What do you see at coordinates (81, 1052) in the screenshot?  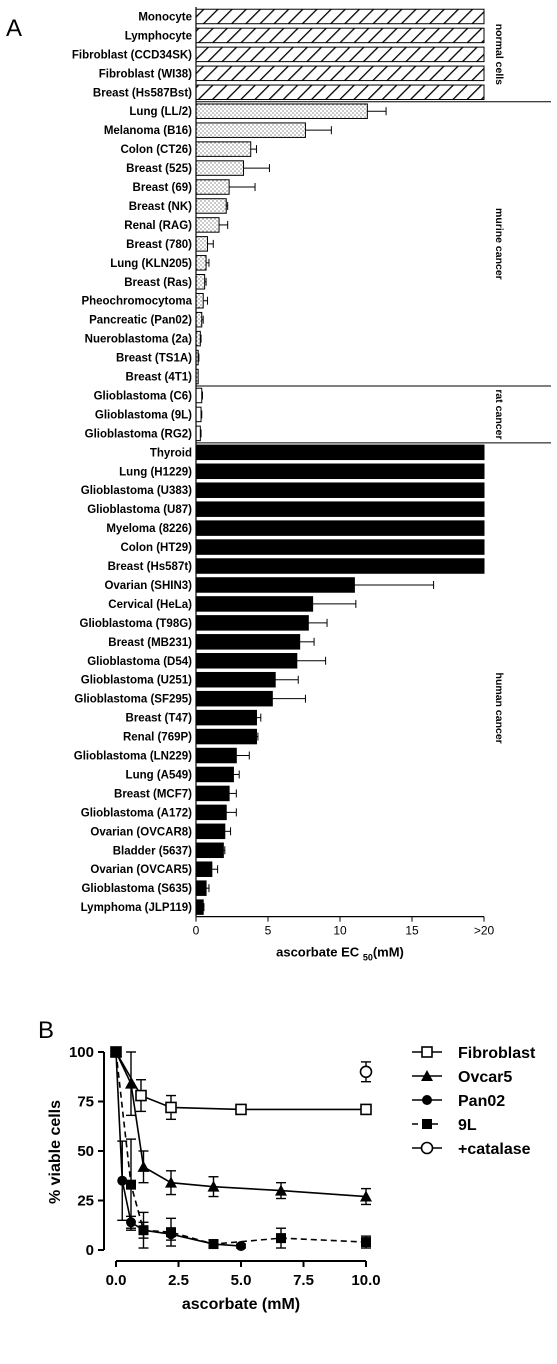 I see `y-tick-label: 100` at bounding box center [81, 1052].